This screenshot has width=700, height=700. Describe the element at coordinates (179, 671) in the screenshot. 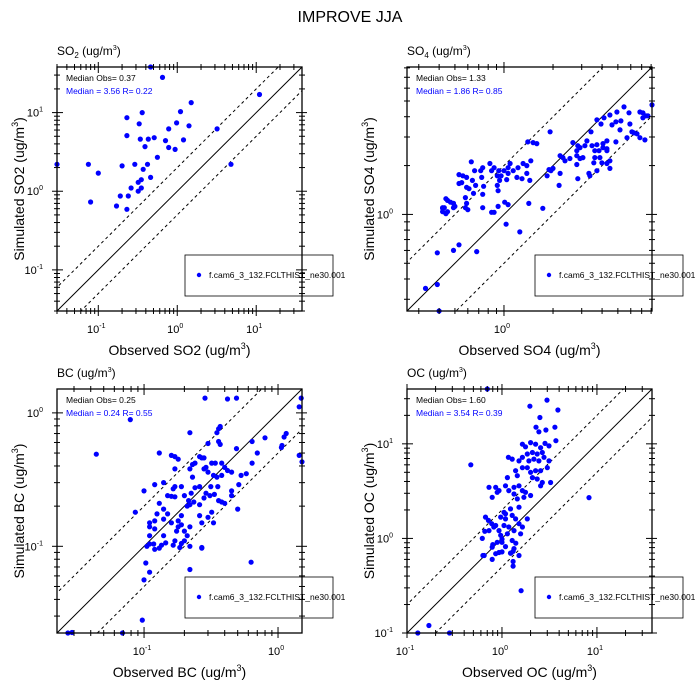

I see `x-axis-label: Observed BC (ug/m3)` at that location.